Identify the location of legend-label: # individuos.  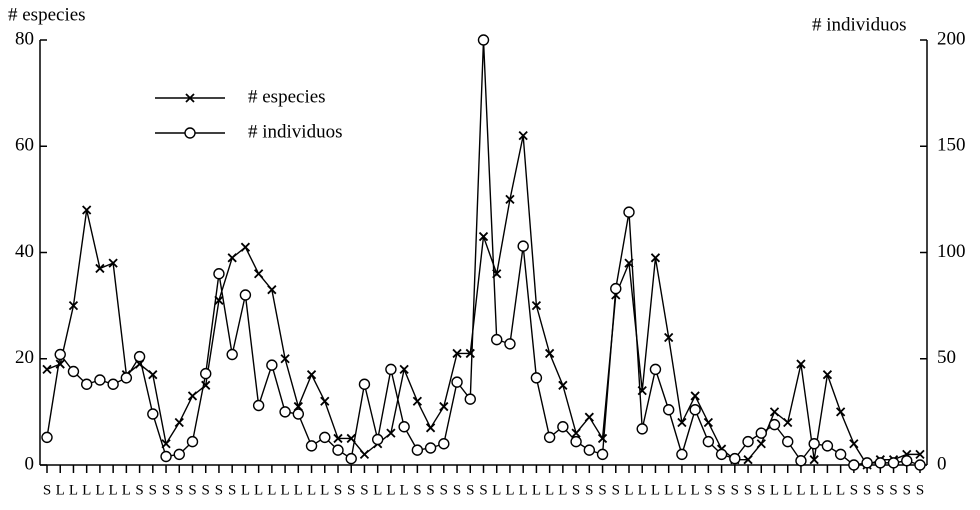
(295, 131).